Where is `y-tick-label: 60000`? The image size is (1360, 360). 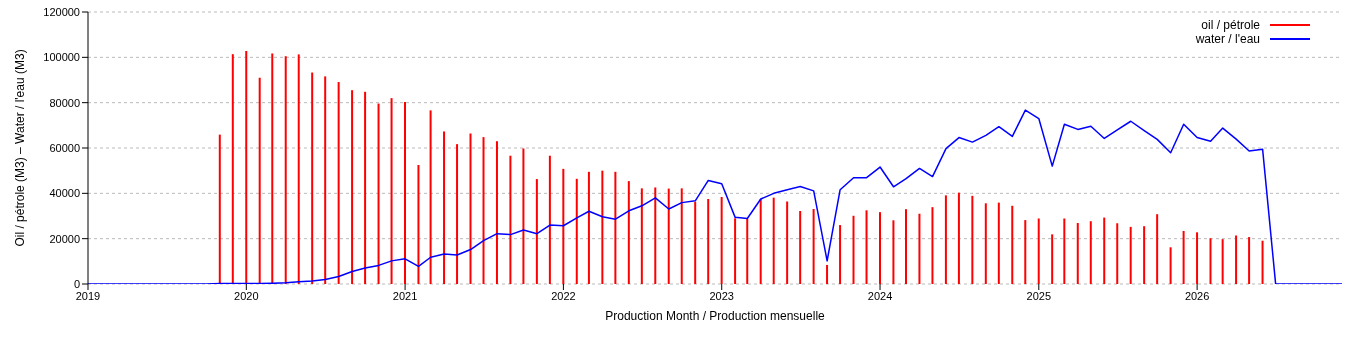 y-tick-label: 60000 is located at coordinates (64, 147).